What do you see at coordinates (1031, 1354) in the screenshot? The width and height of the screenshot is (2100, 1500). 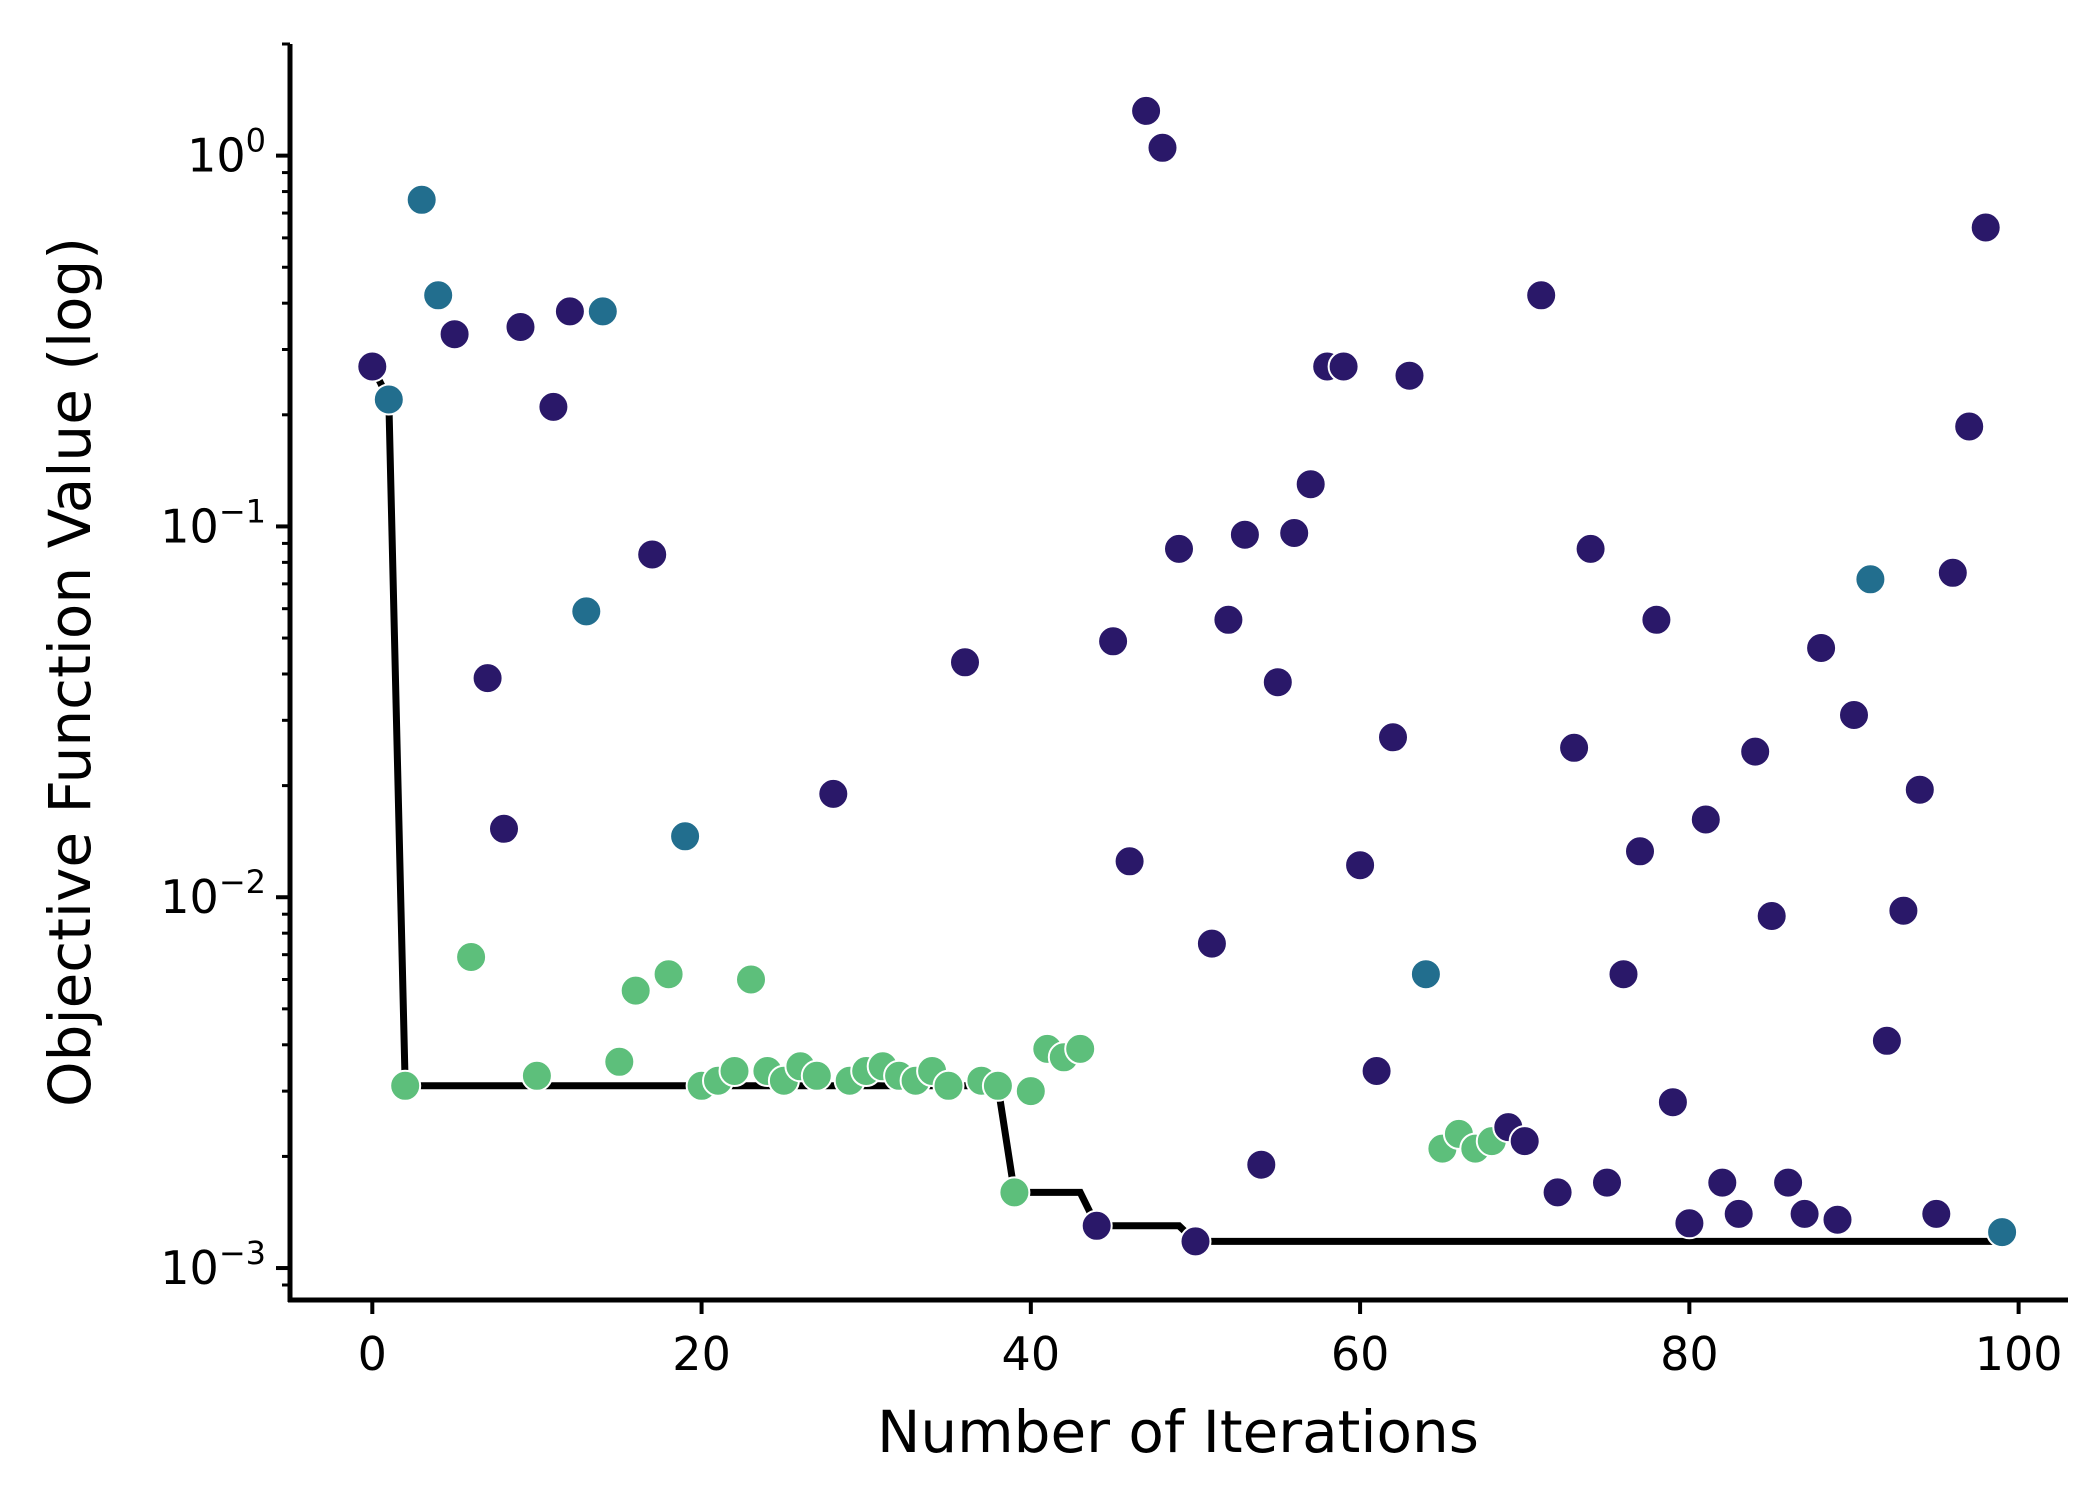 I see `x-tick-label: 40` at bounding box center [1031, 1354].